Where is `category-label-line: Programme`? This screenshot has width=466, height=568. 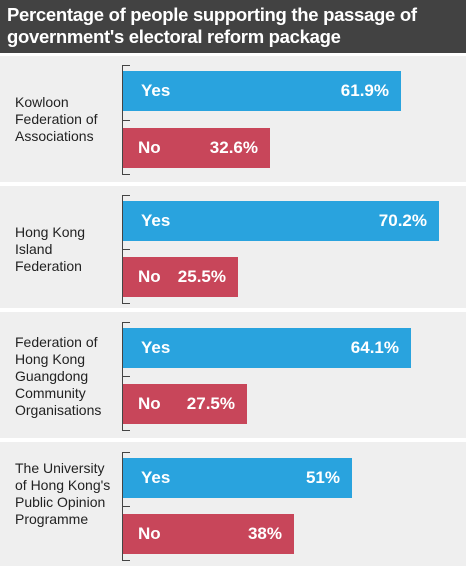 category-label-line: Programme is located at coordinates (52, 519).